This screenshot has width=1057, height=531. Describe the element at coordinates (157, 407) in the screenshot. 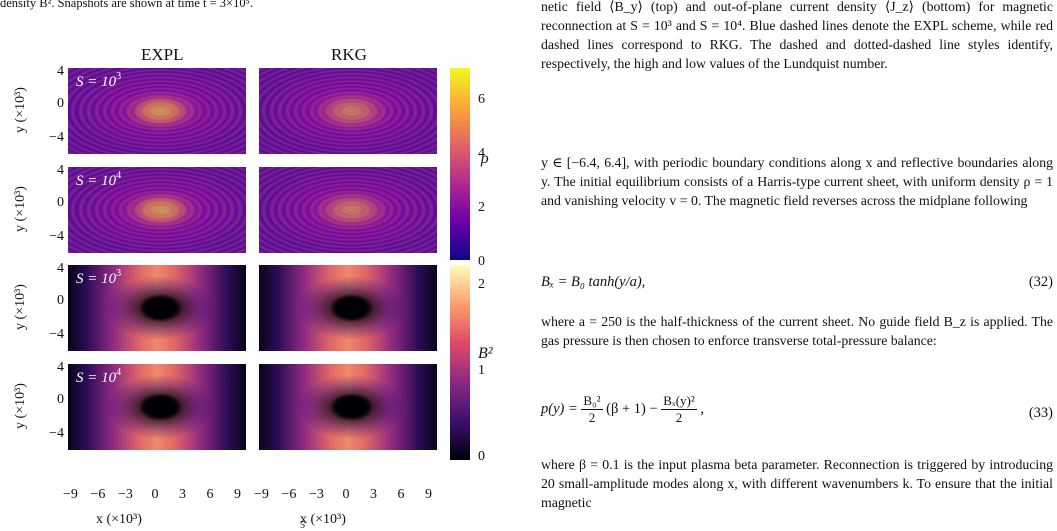

I see `panel-B2-high-expl: S = 104` at that location.